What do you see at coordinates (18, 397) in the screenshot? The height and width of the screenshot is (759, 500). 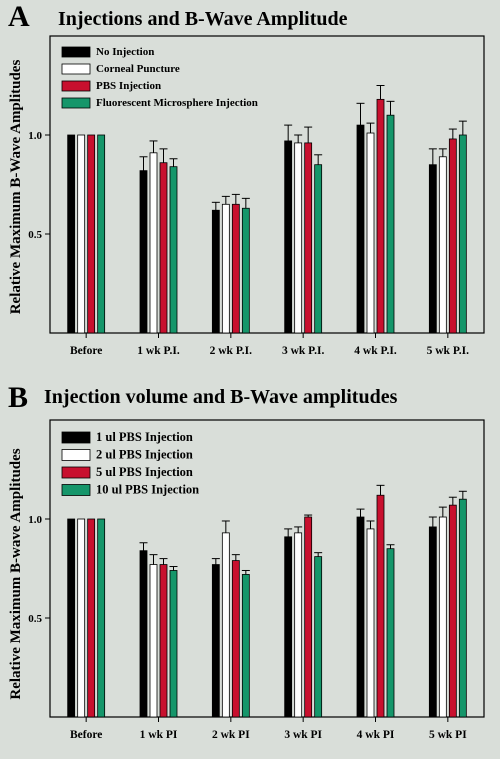 I see `panel-b-letter: B` at bounding box center [18, 397].